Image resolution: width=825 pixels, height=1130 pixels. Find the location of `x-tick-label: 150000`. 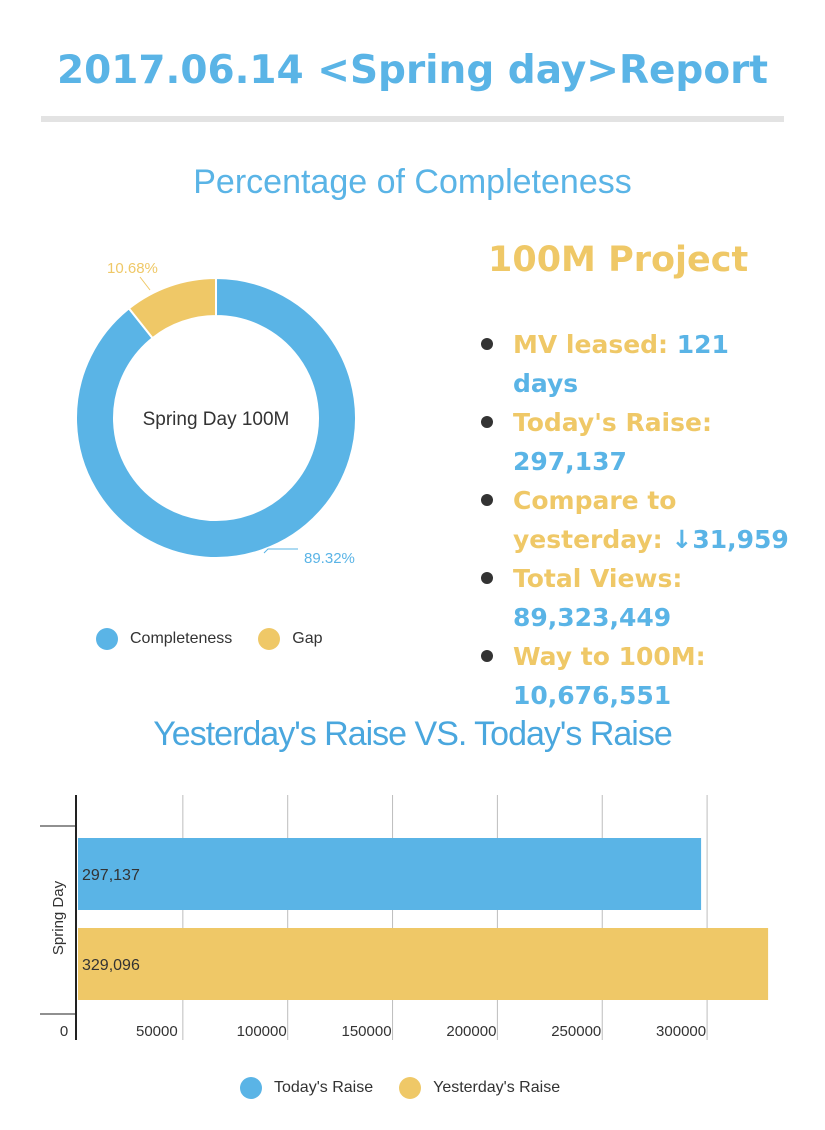

x-tick-label: 150000 is located at coordinates (367, 1031).